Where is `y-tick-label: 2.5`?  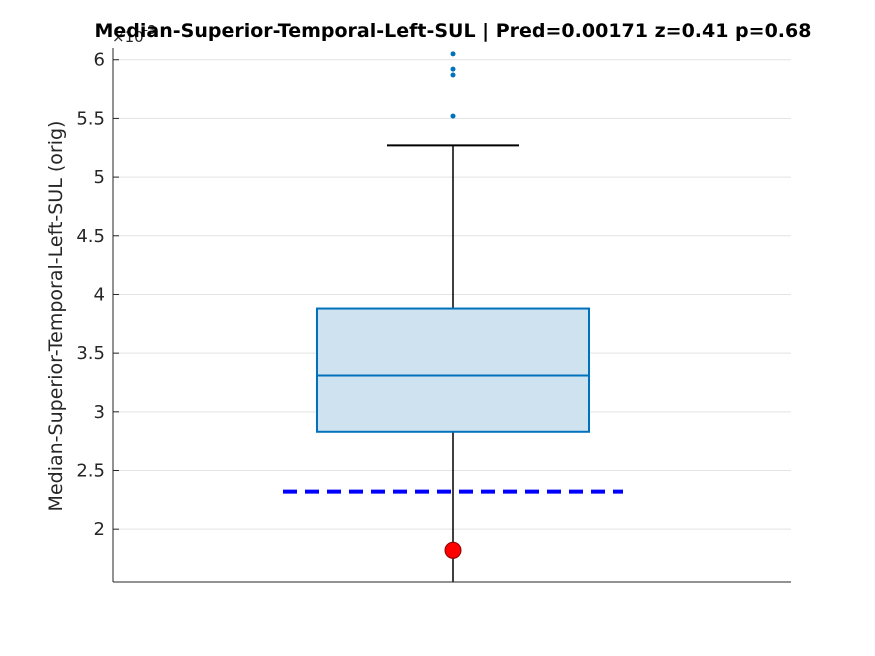 y-tick-label: 2.5 is located at coordinates (90, 471).